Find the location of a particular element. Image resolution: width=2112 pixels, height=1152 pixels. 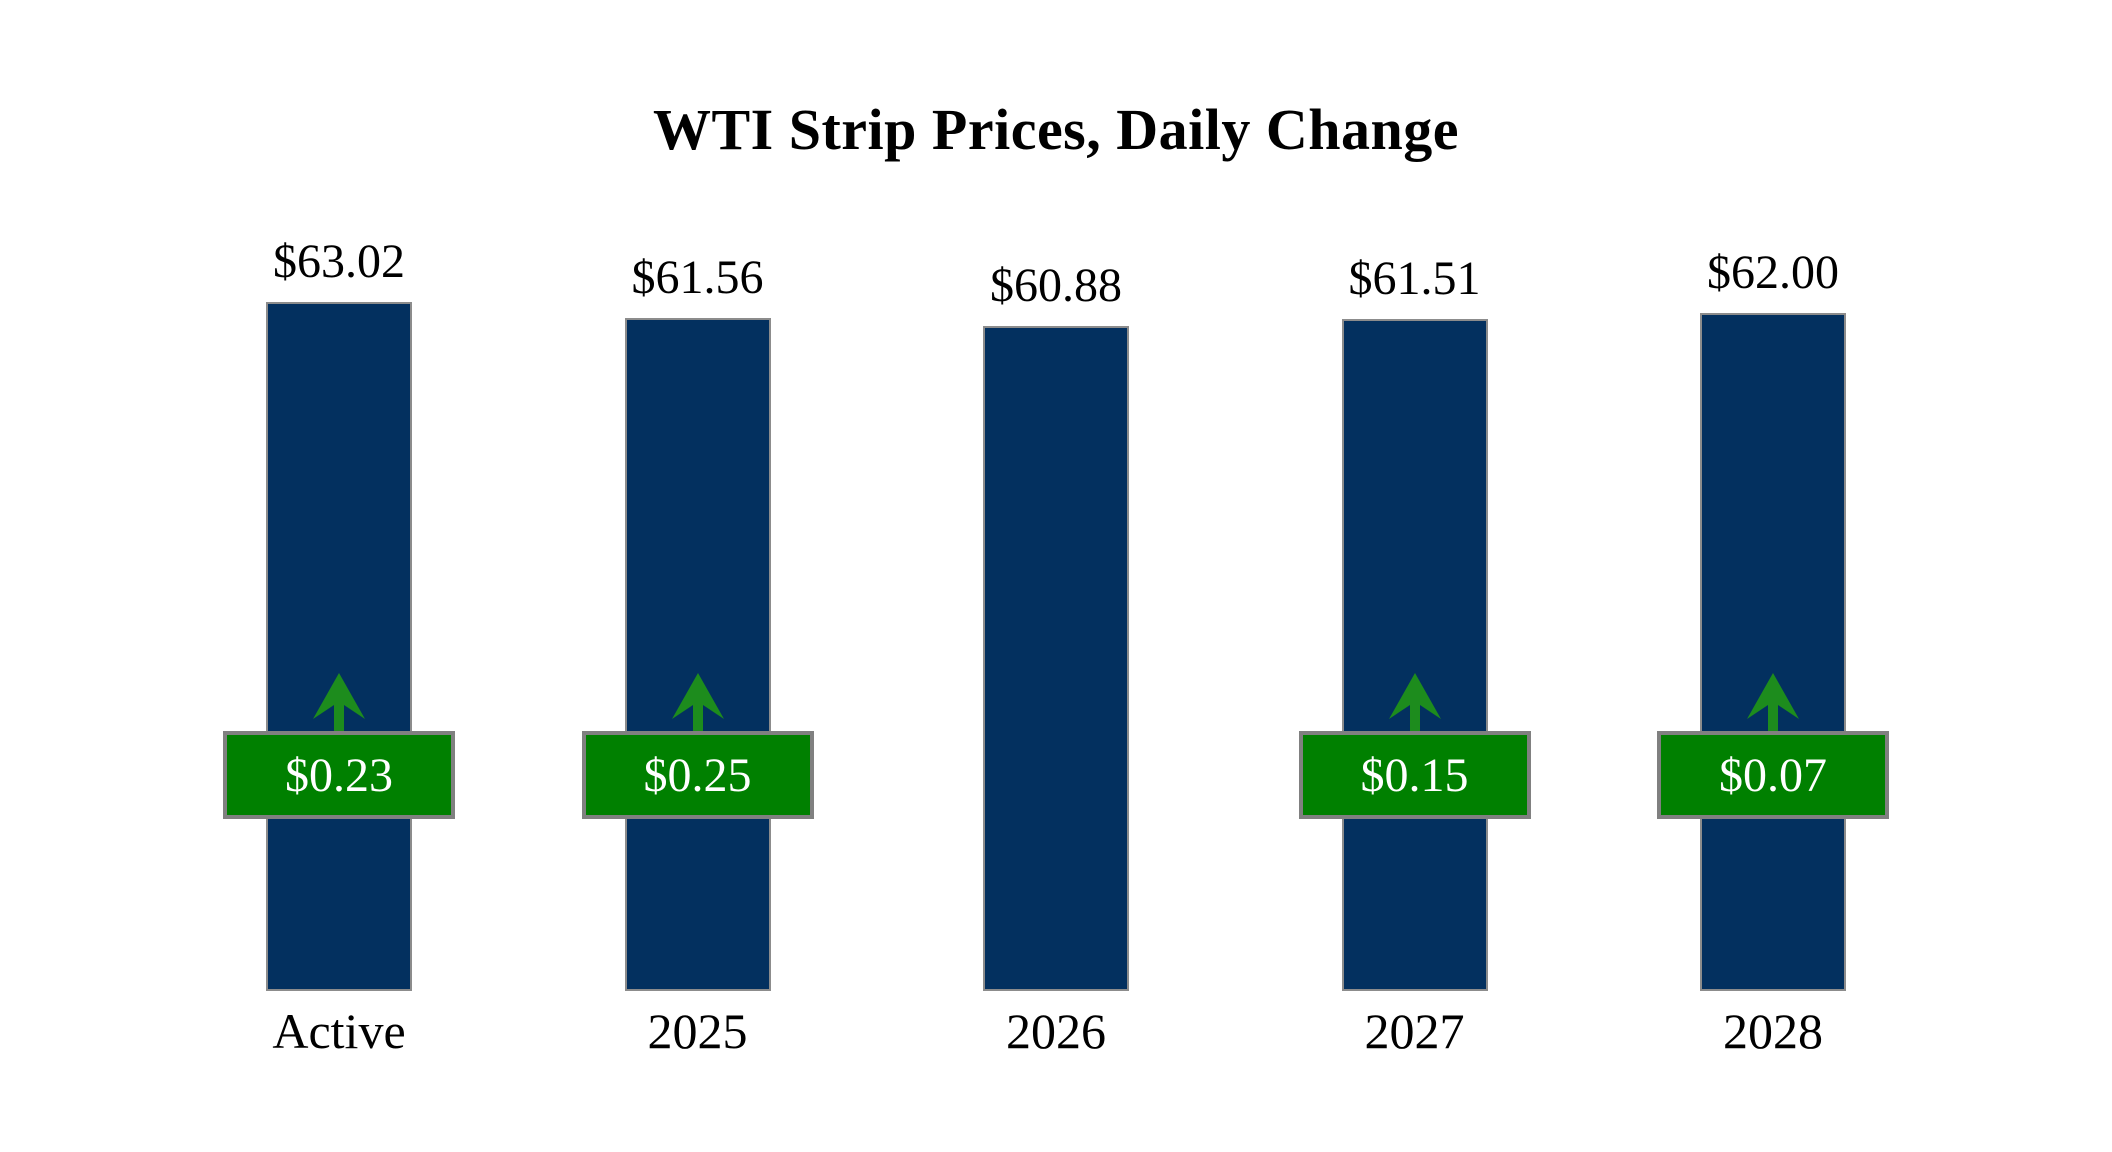

change-badge: $0.25 is located at coordinates (697, 775).